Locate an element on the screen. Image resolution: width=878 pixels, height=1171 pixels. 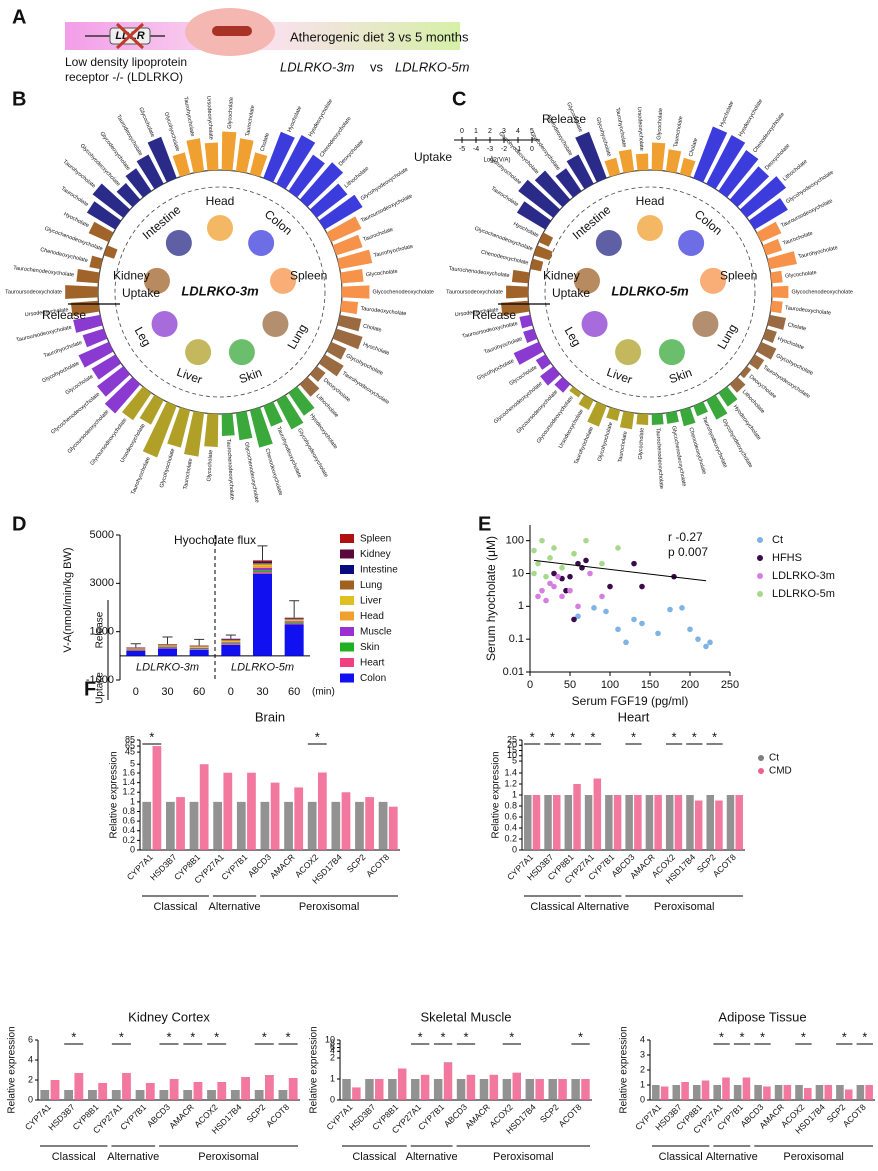
legend-label: Kidney is located at coordinates (375, 554).